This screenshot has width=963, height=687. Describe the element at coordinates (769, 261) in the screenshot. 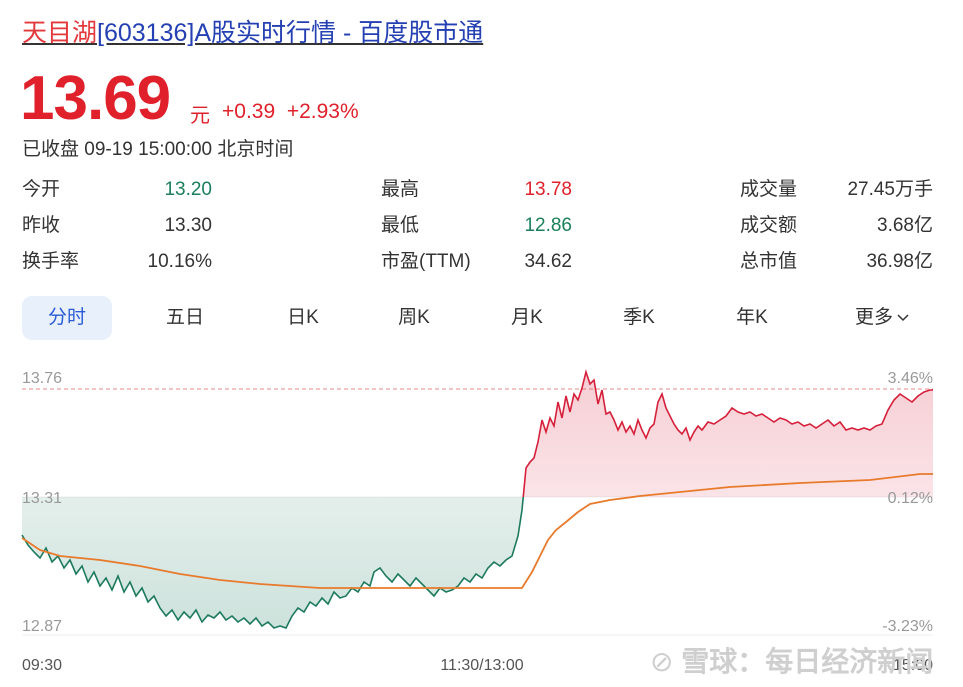

I see `stat-label-market-cap: 总市值` at that location.